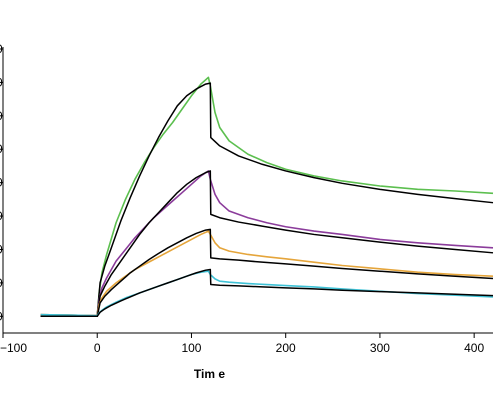  I want to click on x-tick-label: −100, so click(13, 348).